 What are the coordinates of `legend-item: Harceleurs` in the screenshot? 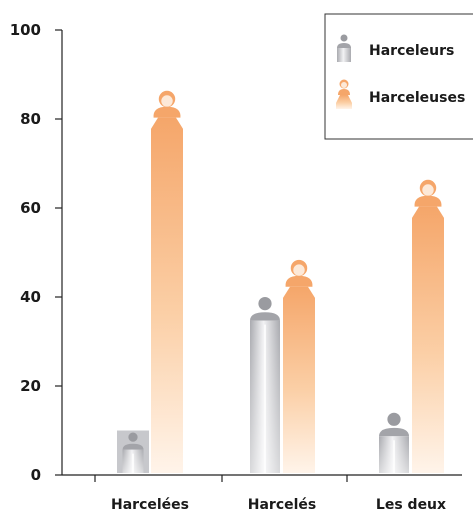 It's located at (395, 48).